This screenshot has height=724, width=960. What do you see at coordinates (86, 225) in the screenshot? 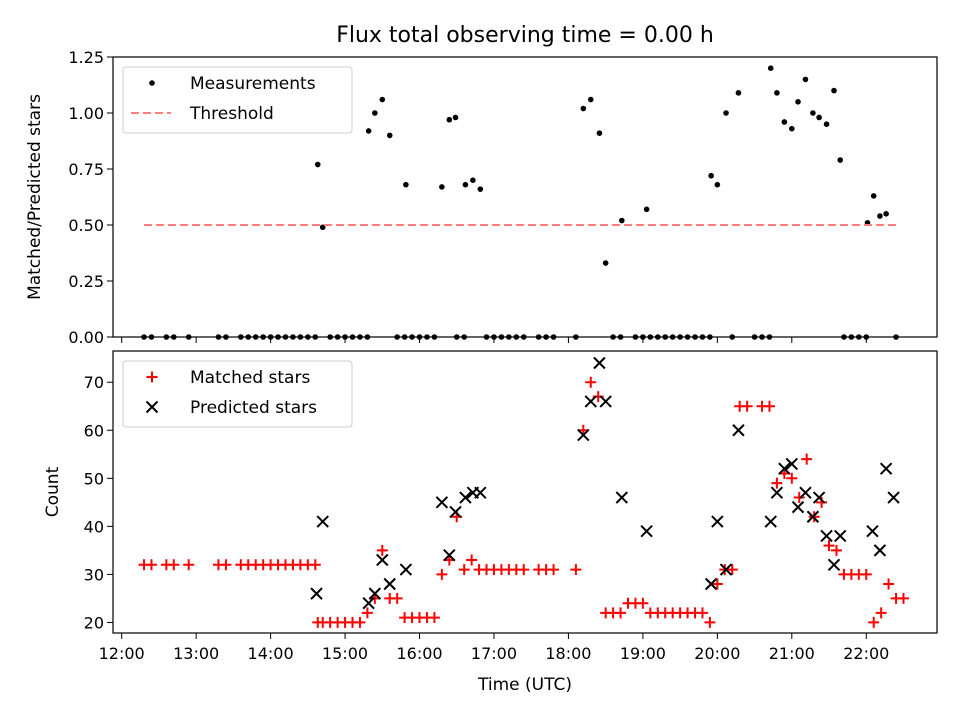
I see `y-tick-label: 0.50` at bounding box center [86, 225].